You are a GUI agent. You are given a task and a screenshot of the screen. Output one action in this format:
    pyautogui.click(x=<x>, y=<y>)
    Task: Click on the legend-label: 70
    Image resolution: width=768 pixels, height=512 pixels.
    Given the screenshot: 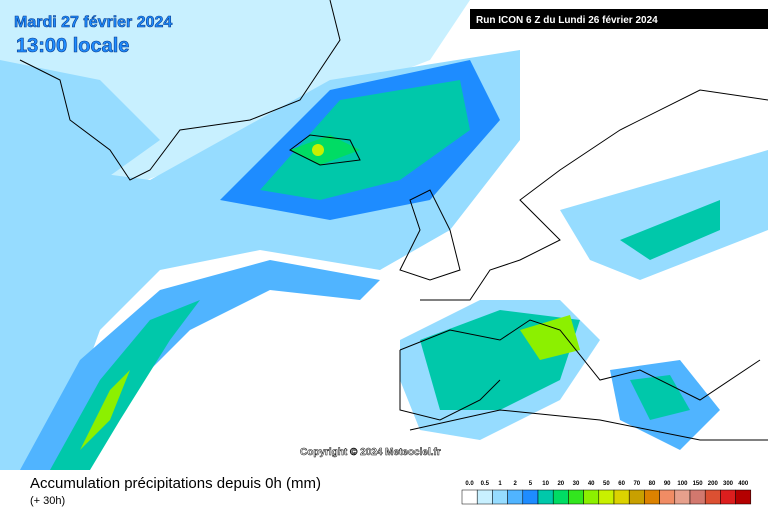 What is the action you would take?
    pyautogui.click(x=636, y=484)
    